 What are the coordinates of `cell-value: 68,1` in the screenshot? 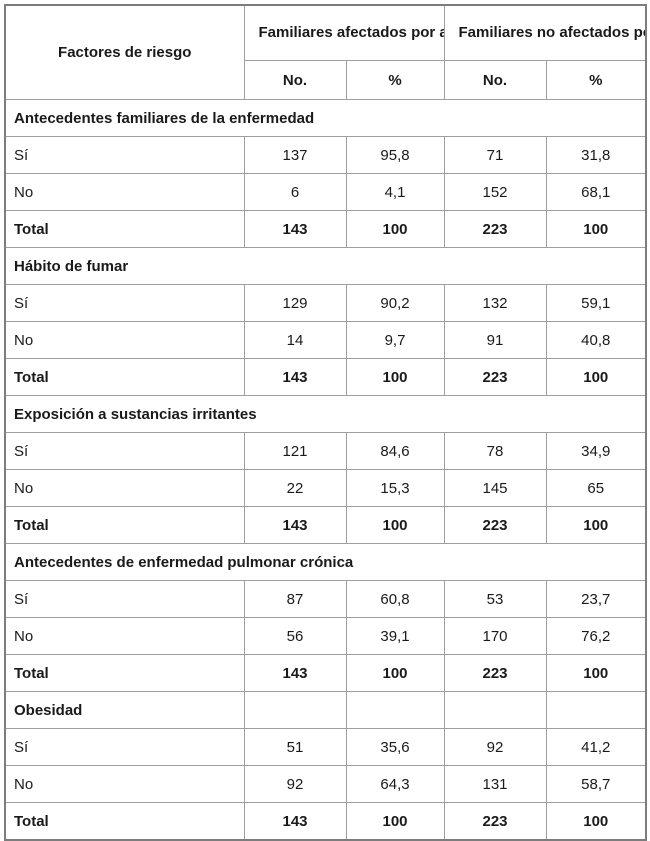 It's located at (596, 192).